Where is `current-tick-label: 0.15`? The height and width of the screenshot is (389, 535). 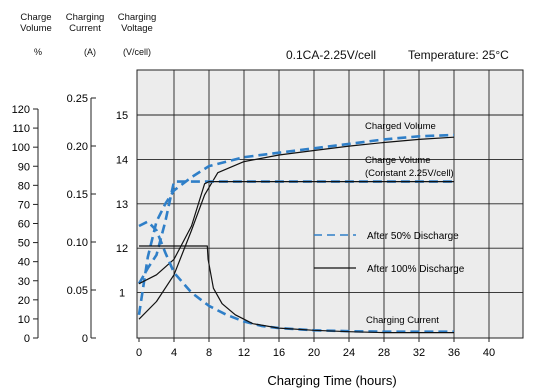 current-tick-label: 0.15 is located at coordinates (77, 195).